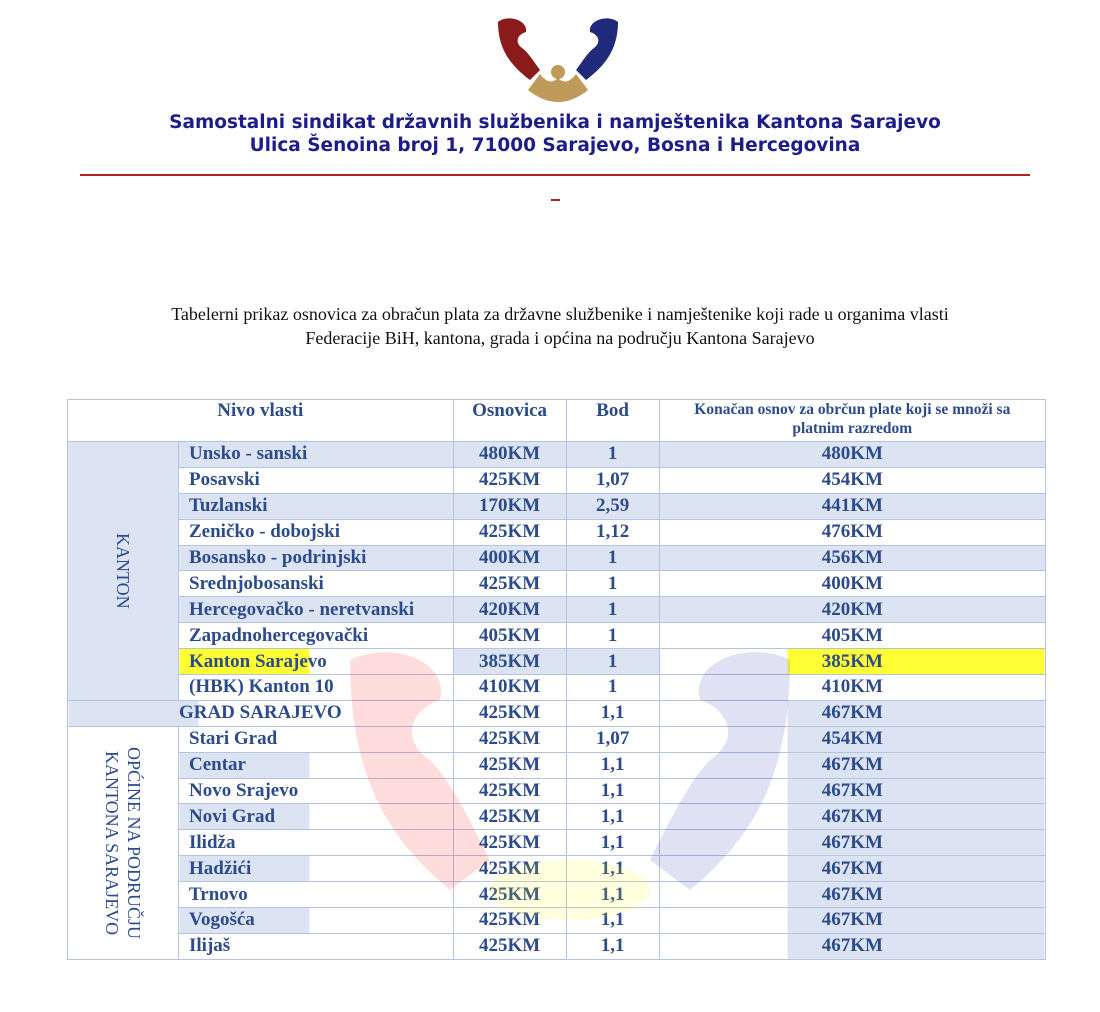 This screenshot has height=1012, width=1100. I want to click on table-row: Vogošća 425KM 1,1 467KM, so click(557, 920).